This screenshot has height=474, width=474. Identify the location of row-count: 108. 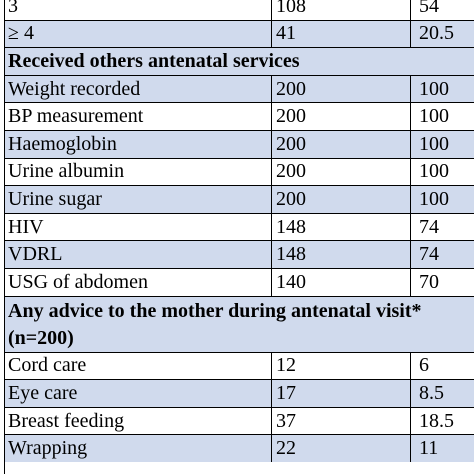
(341, 10).